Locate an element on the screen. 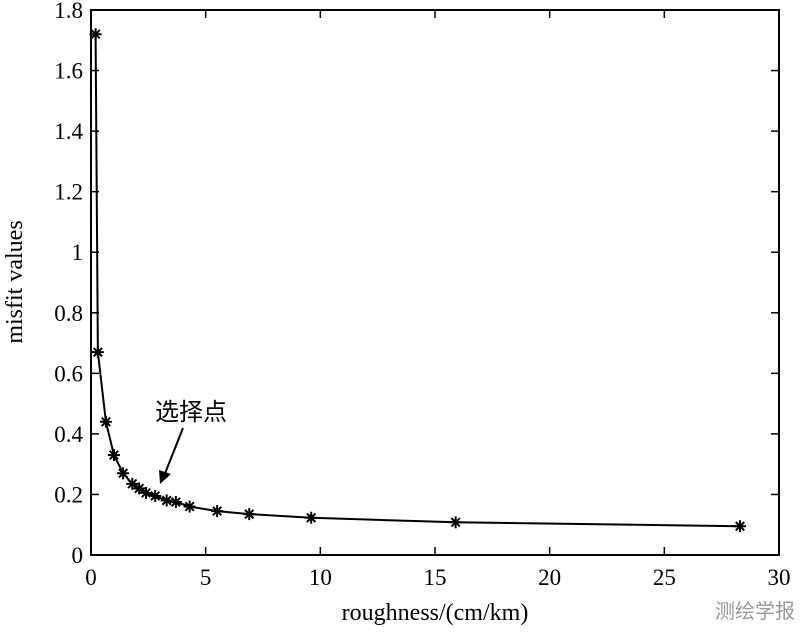 This screenshot has width=800, height=635. x-tick-label: 10 is located at coordinates (320, 577).